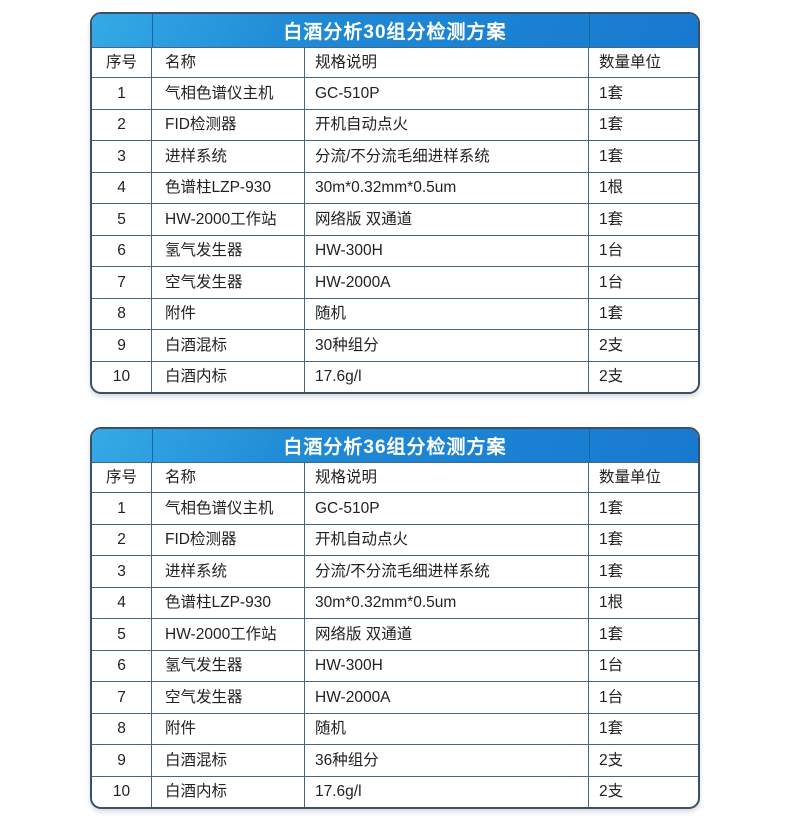 The height and width of the screenshot is (820, 790). I want to click on column-header-qty-unit: 数量单位, so click(630, 62).